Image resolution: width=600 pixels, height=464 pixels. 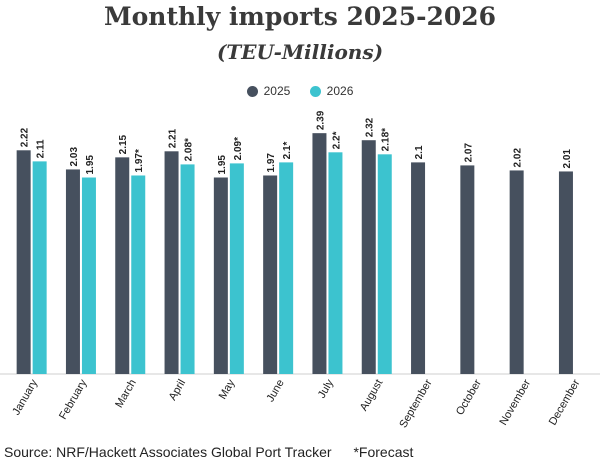 What do you see at coordinates (518, 158) in the screenshot?
I see `data-label-2025-november: 2.02` at bounding box center [518, 158].